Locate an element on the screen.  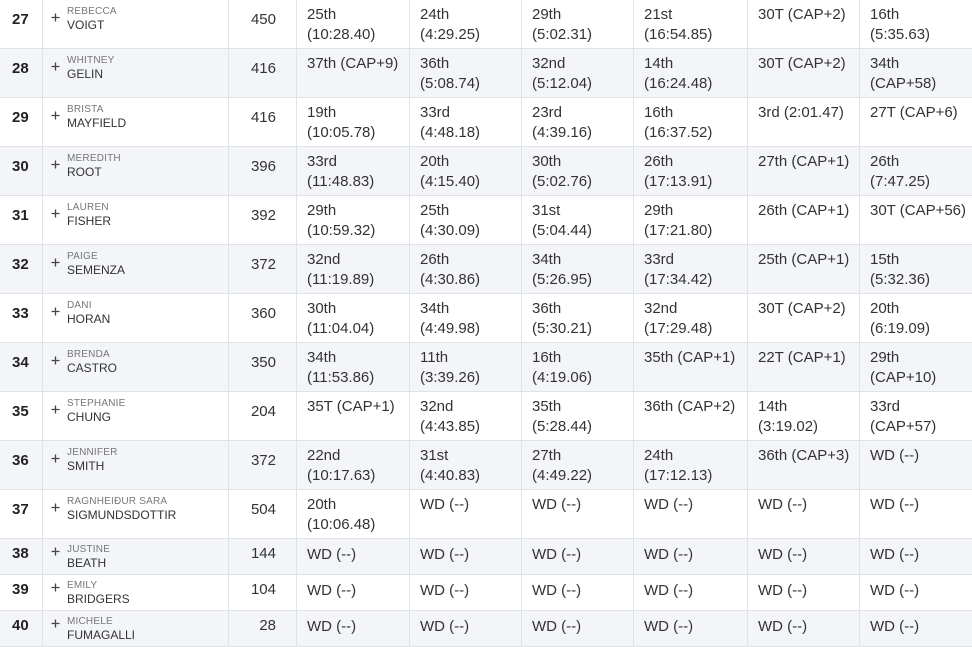
event-result: 27th (CAP+1) is located at coordinates (803, 171).